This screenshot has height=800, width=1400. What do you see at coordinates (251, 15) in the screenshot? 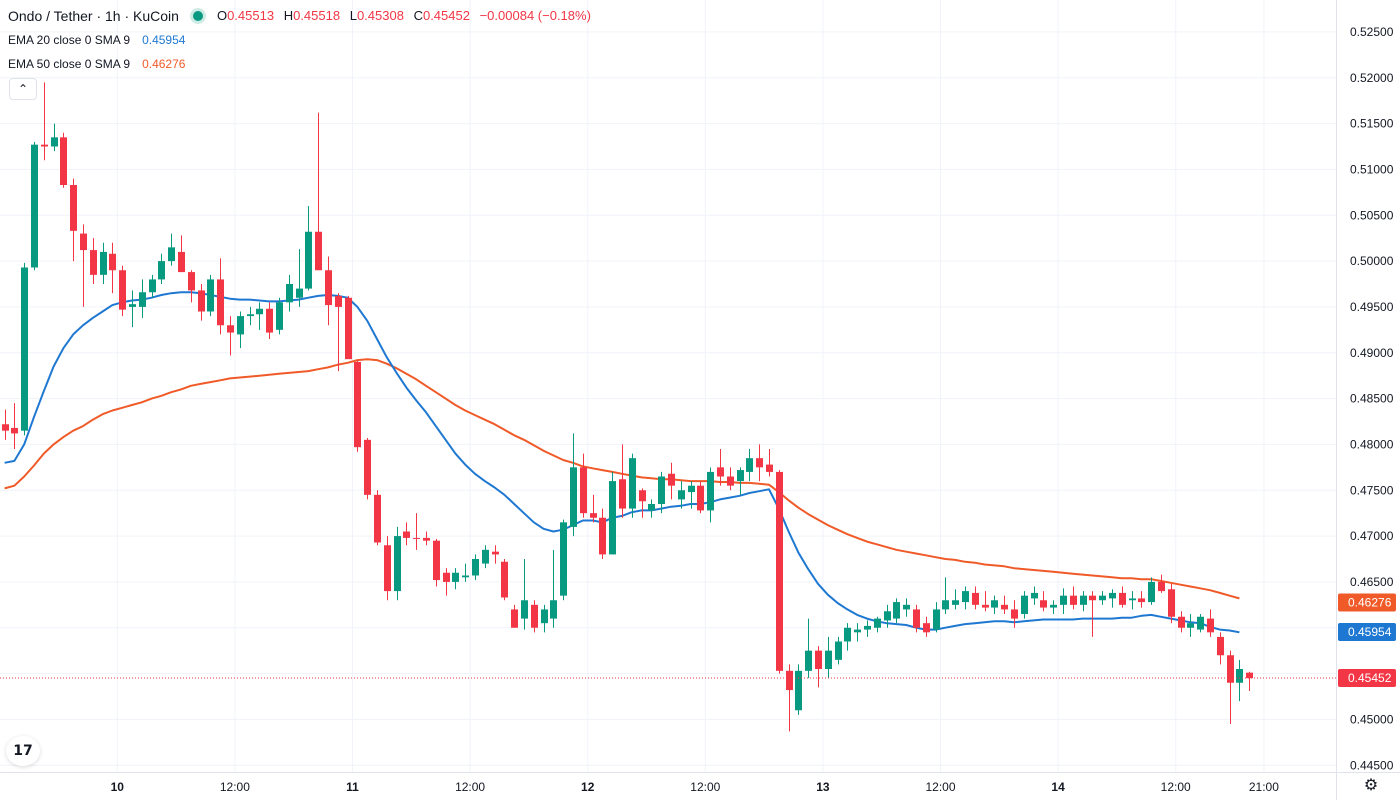
I see `open-value: 0.45513` at bounding box center [251, 15].